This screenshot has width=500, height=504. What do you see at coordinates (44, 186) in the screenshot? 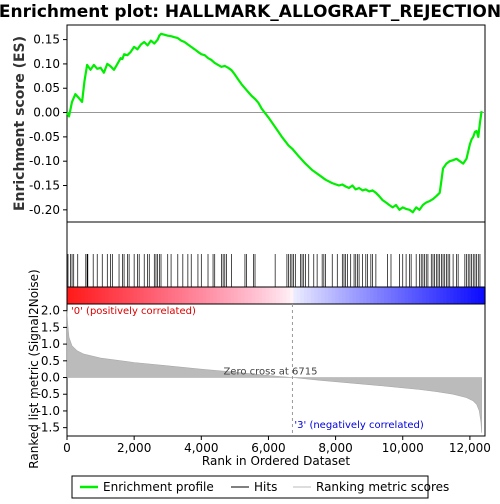
I see `es-y-tick-label: -0.15` at bounding box center [44, 186].